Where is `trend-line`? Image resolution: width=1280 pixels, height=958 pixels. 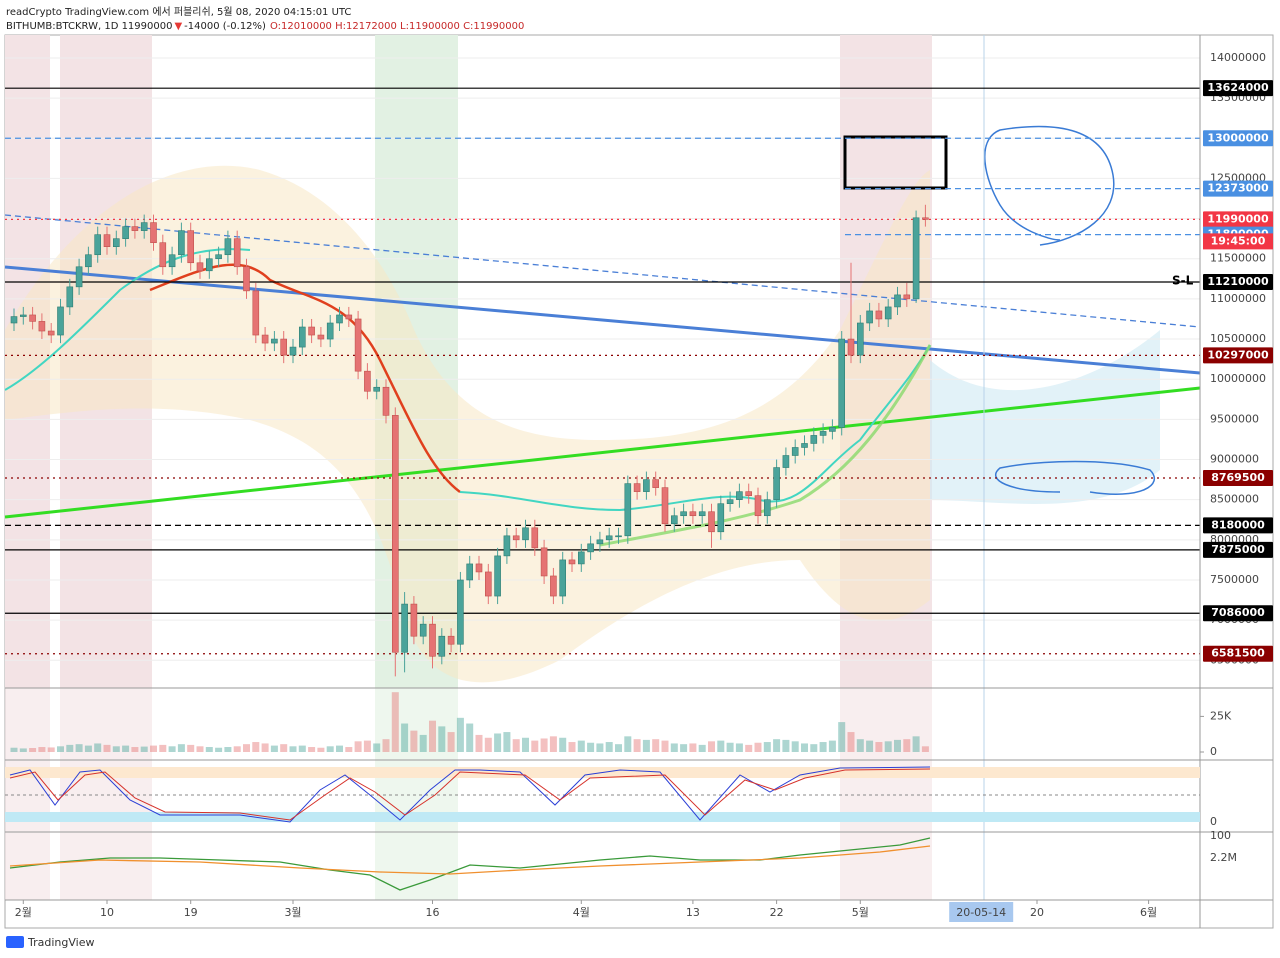 trend-line is located at coordinates (602, 271).